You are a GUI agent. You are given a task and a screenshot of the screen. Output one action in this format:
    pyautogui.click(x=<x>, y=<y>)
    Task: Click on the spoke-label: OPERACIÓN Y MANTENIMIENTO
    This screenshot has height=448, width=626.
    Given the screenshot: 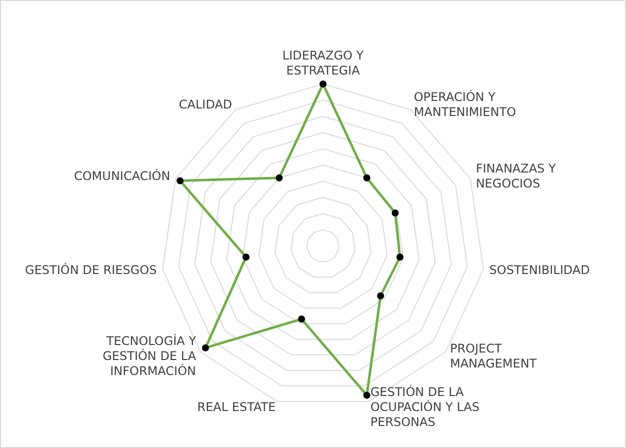 What is the action you would take?
    pyautogui.click(x=465, y=104)
    